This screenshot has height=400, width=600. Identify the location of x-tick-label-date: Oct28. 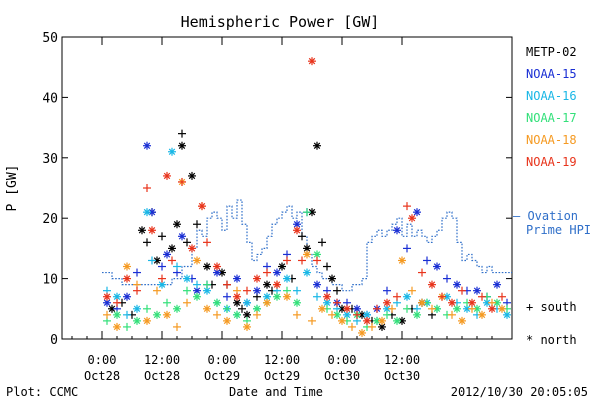
(162, 376).